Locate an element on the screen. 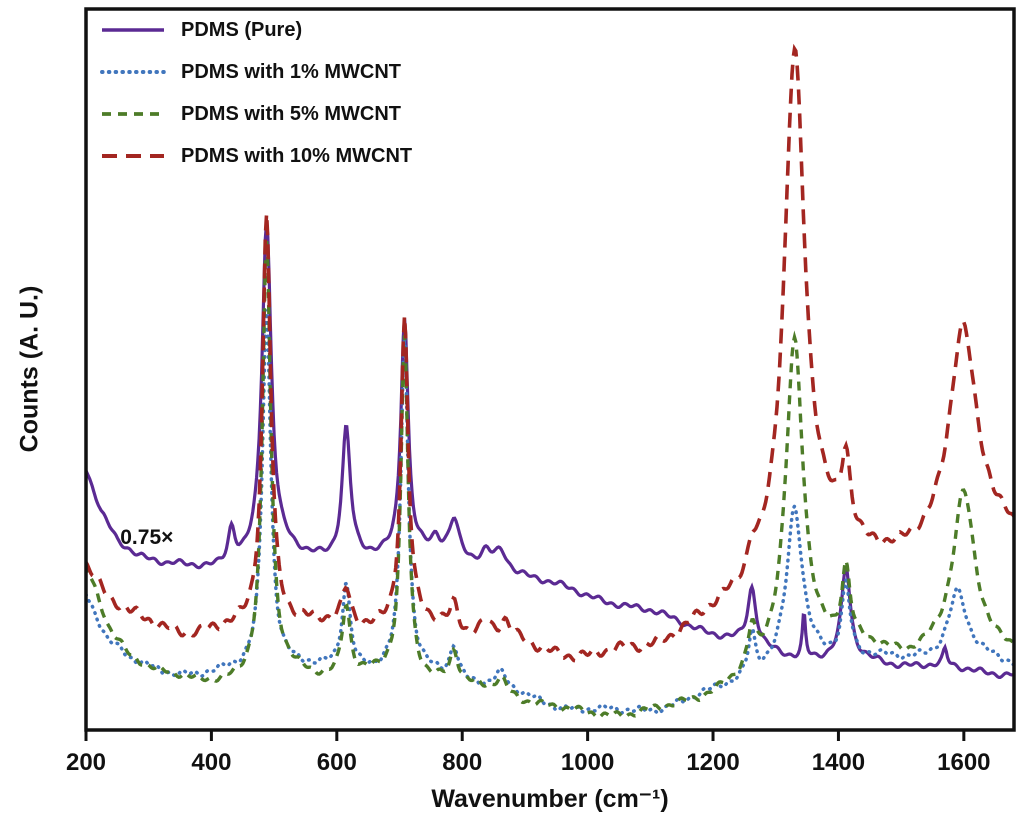  x-tick-label: 400 is located at coordinates (211, 762).